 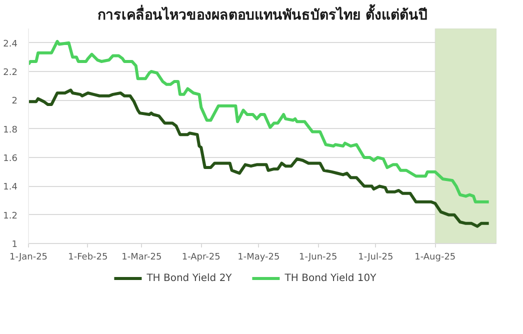 What do you see at coordinates (10, 216) in the screenshot?
I see `y-tick-label: 1.2` at bounding box center [10, 216].